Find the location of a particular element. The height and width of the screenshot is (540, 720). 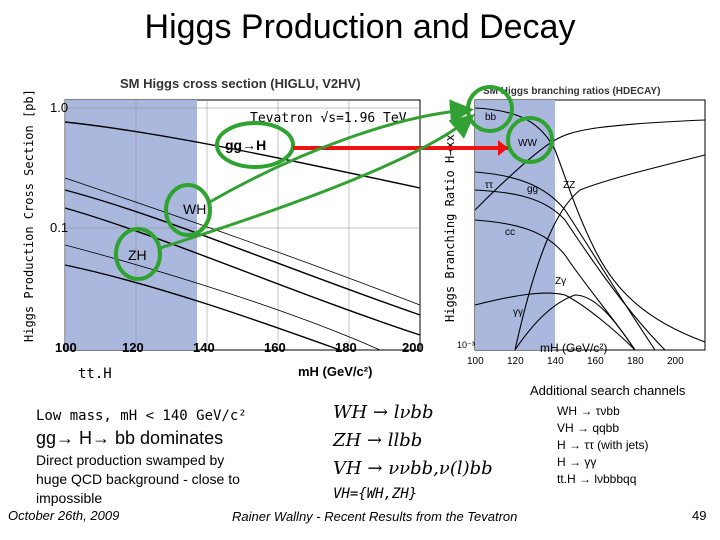

additional-4: H → γγ is located at coordinates (577, 462).